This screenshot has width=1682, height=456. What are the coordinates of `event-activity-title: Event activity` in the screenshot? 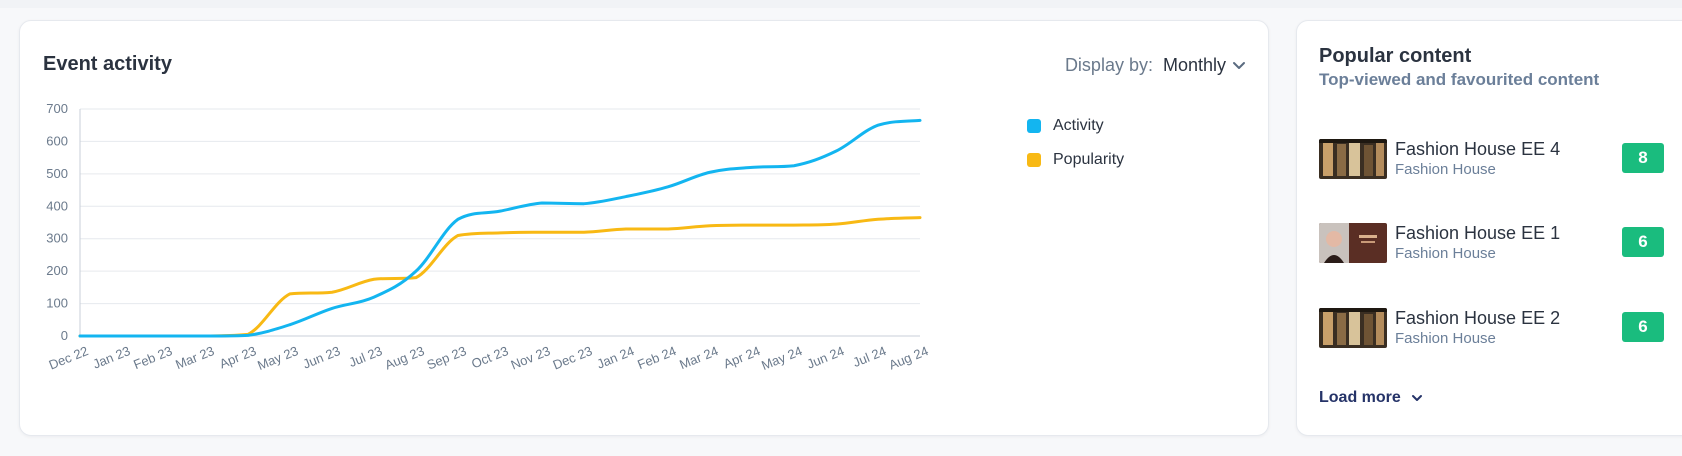 It's located at (107, 64).